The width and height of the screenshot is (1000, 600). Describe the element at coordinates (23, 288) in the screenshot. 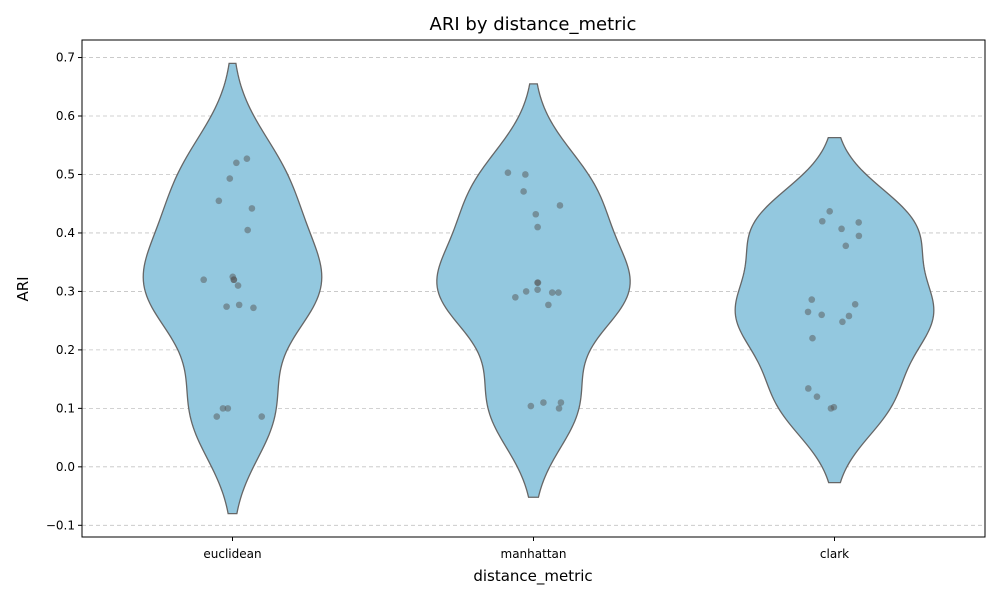

I see `y-axis-label: ARI` at that location.